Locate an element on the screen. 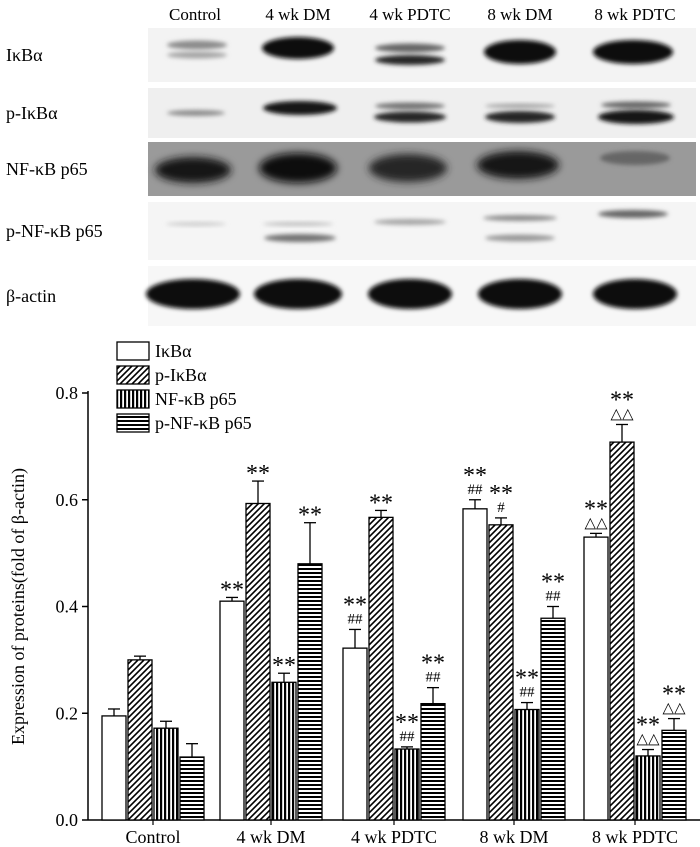 This screenshot has height=847, width=700. bar-p-ikba-8-wk-pdtc is located at coordinates (622, 631).